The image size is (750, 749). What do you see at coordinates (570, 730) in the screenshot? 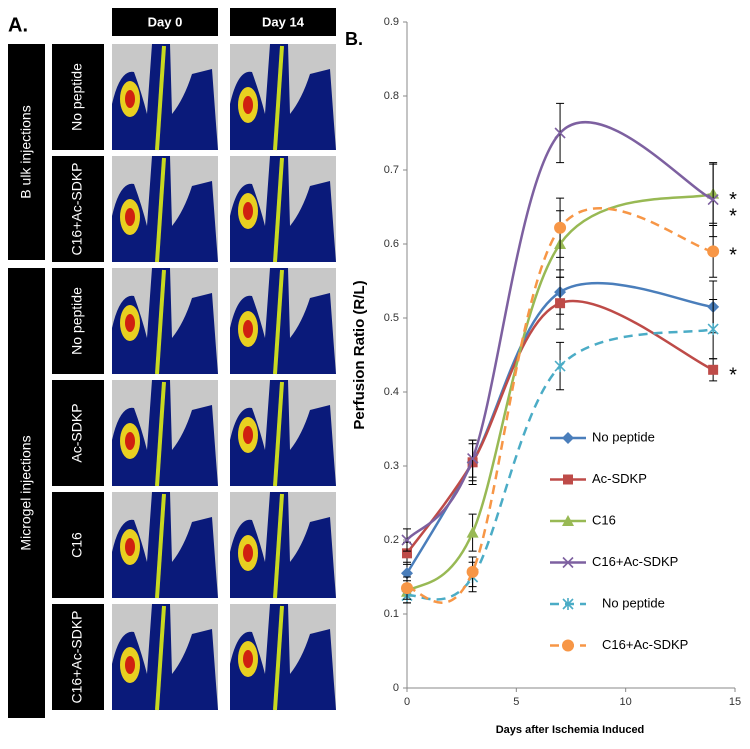
I see `x-axis-label: Days after Ischemia Induced` at bounding box center [570, 730].